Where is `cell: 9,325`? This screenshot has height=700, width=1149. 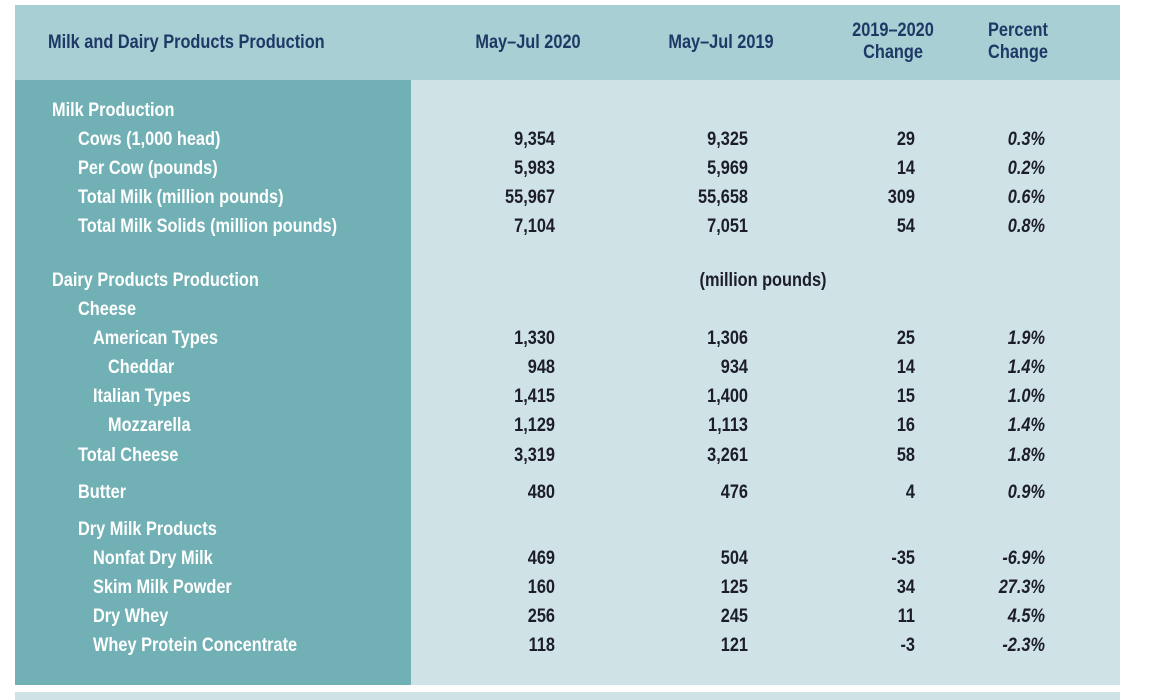 cell: 9,325 is located at coordinates (727, 138).